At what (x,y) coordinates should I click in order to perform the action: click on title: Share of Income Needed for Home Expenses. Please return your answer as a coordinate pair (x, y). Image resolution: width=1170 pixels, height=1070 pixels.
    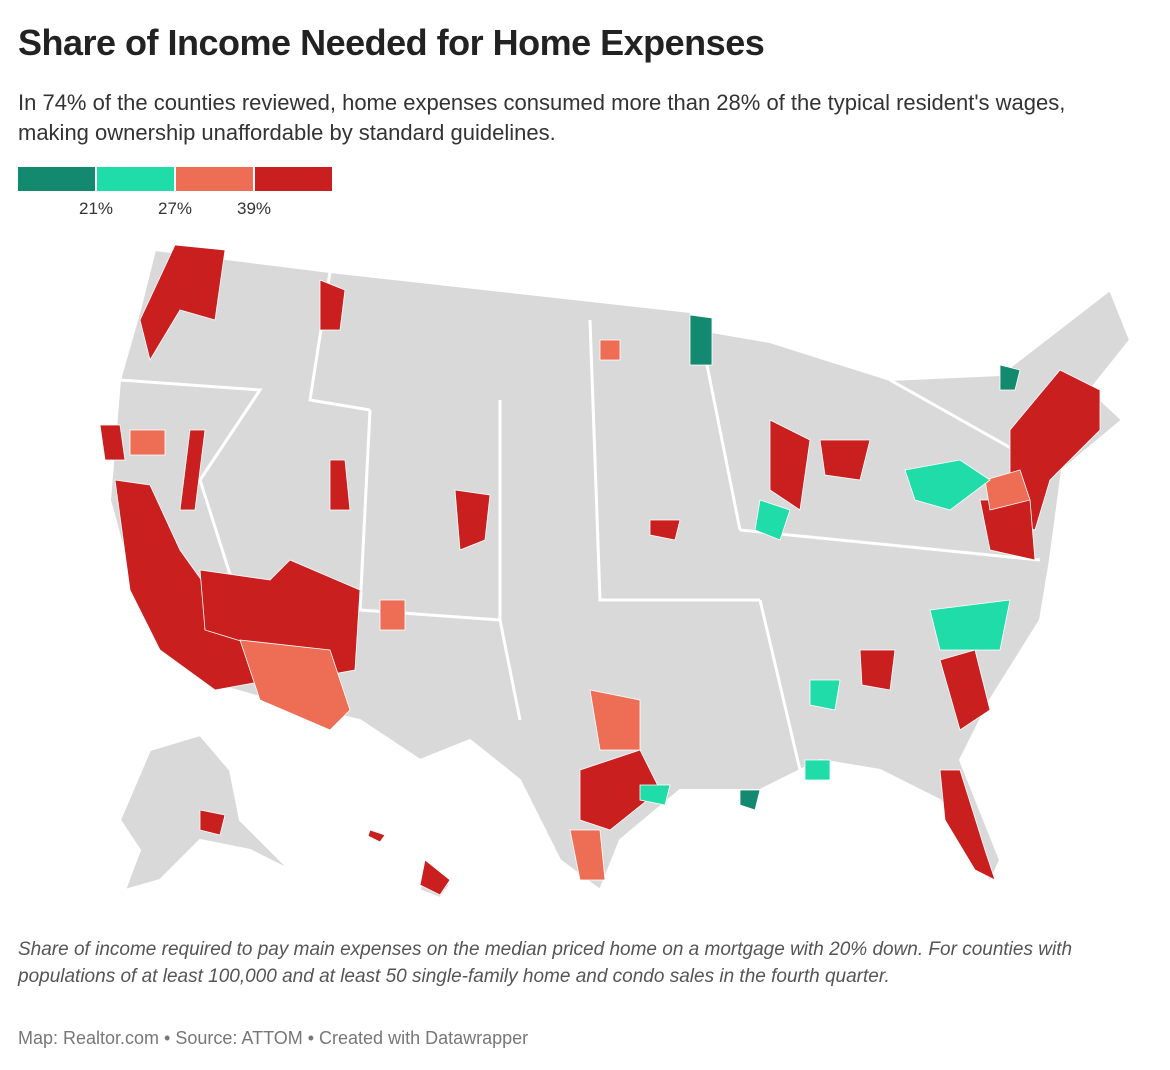
    Looking at the image, I should click on (391, 42).